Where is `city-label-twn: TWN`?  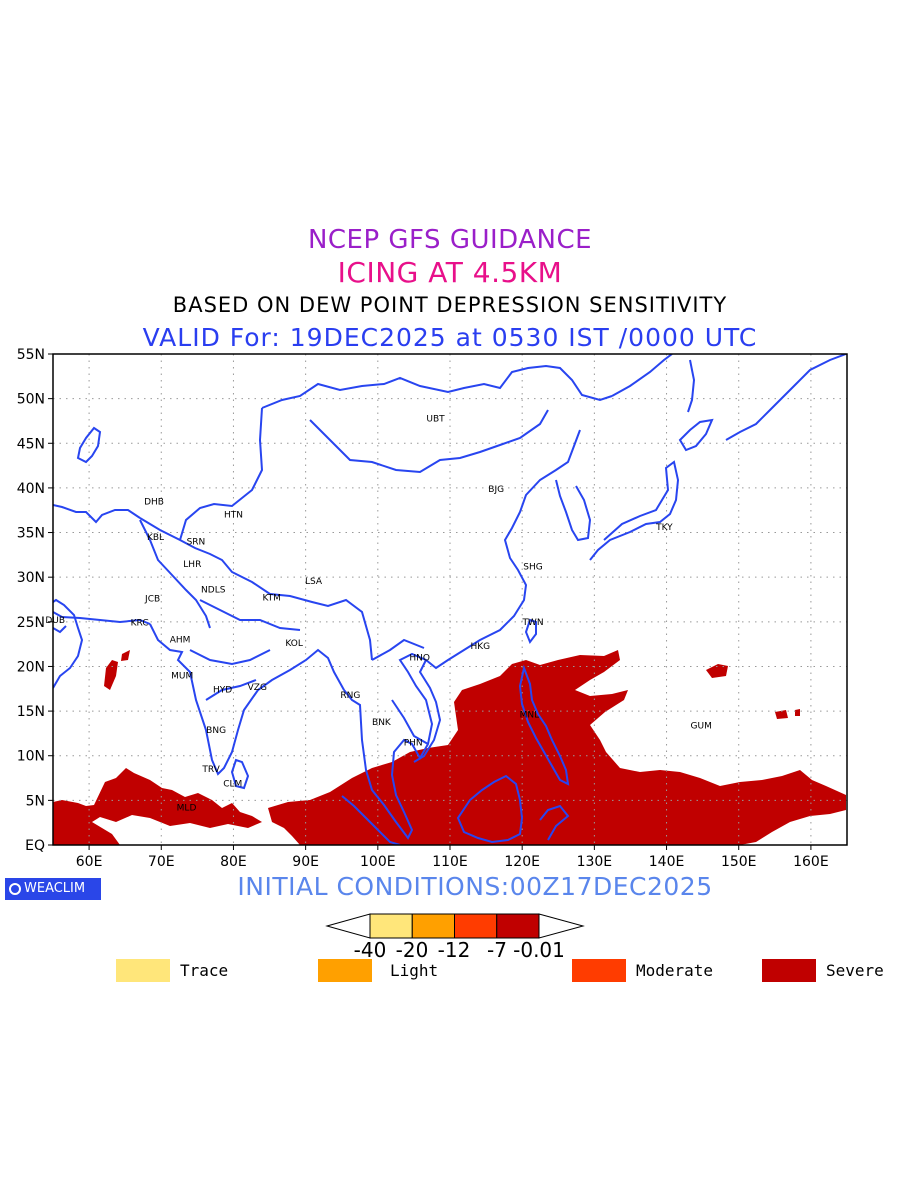 city-label-twn: TWN is located at coordinates (532, 623).